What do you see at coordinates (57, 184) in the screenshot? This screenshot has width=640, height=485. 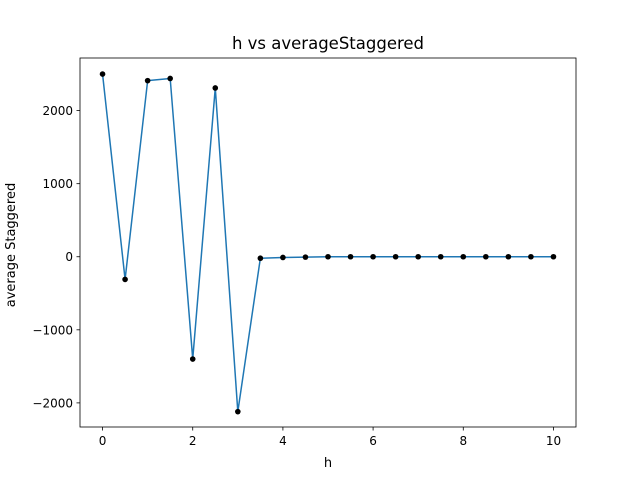 I see `y-tick-label: 1000` at bounding box center [57, 184].